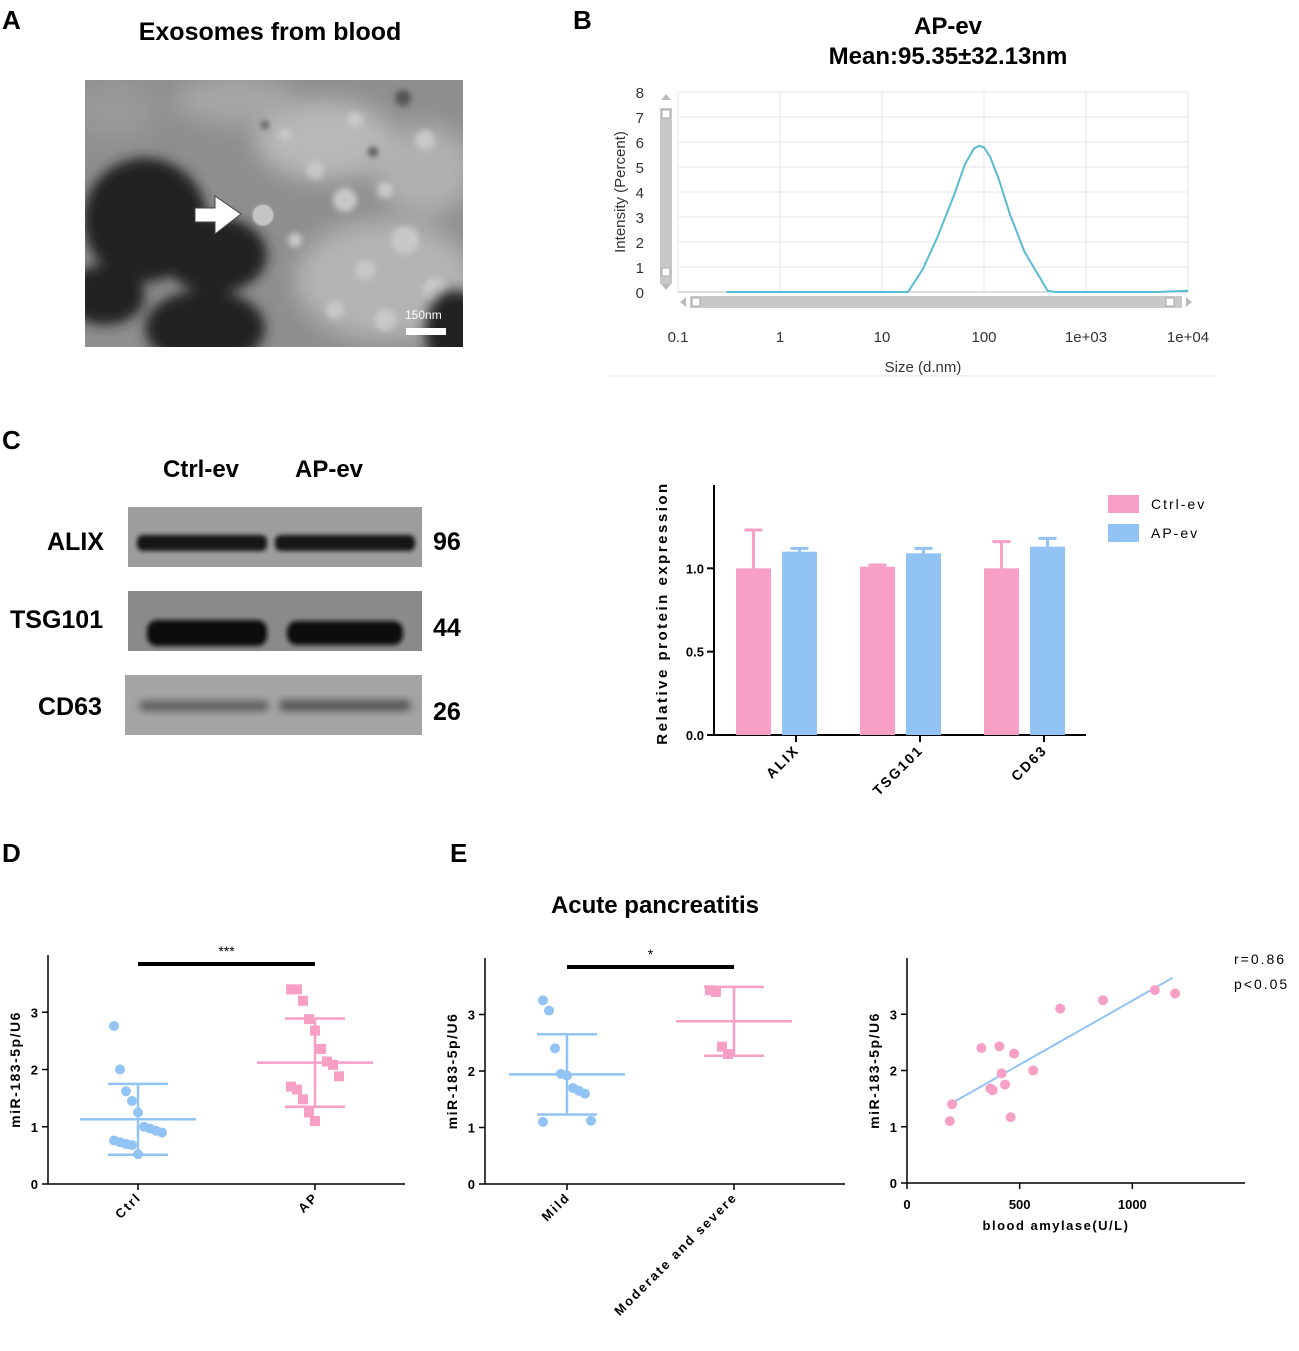  What do you see at coordinates (683, 302) in the screenshot?
I see `scroll-left-icon` at bounding box center [683, 302].